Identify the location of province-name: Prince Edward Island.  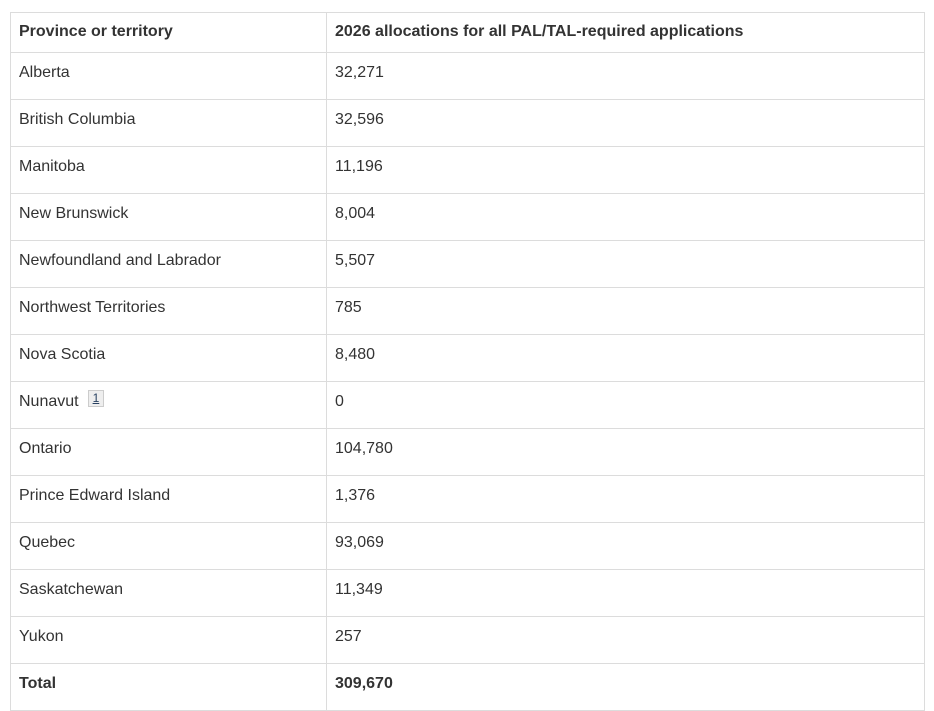
(95, 495).